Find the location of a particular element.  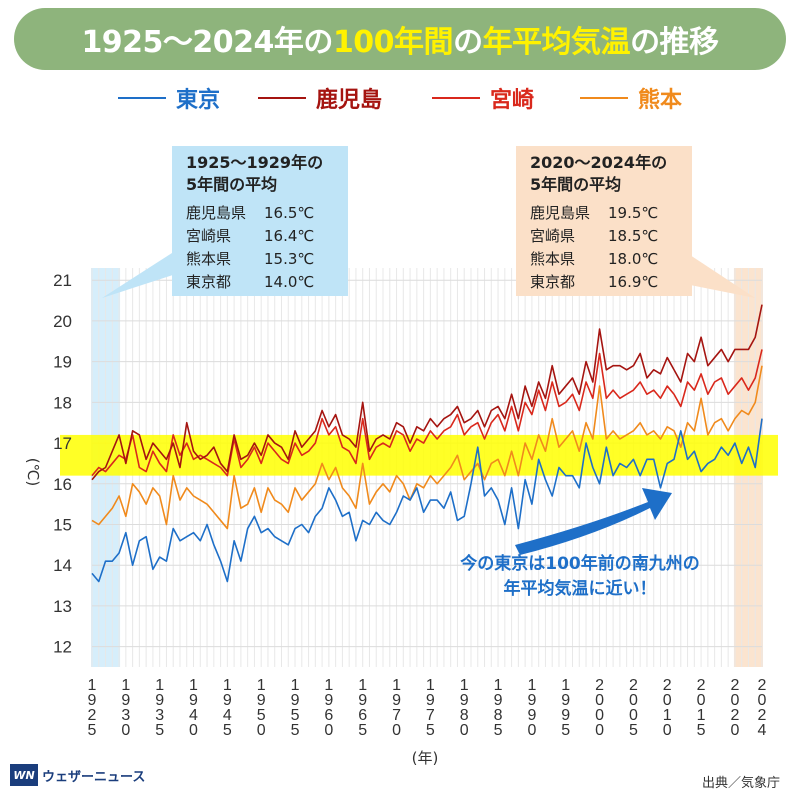

y-tick-label: 14 is located at coordinates (62, 565).